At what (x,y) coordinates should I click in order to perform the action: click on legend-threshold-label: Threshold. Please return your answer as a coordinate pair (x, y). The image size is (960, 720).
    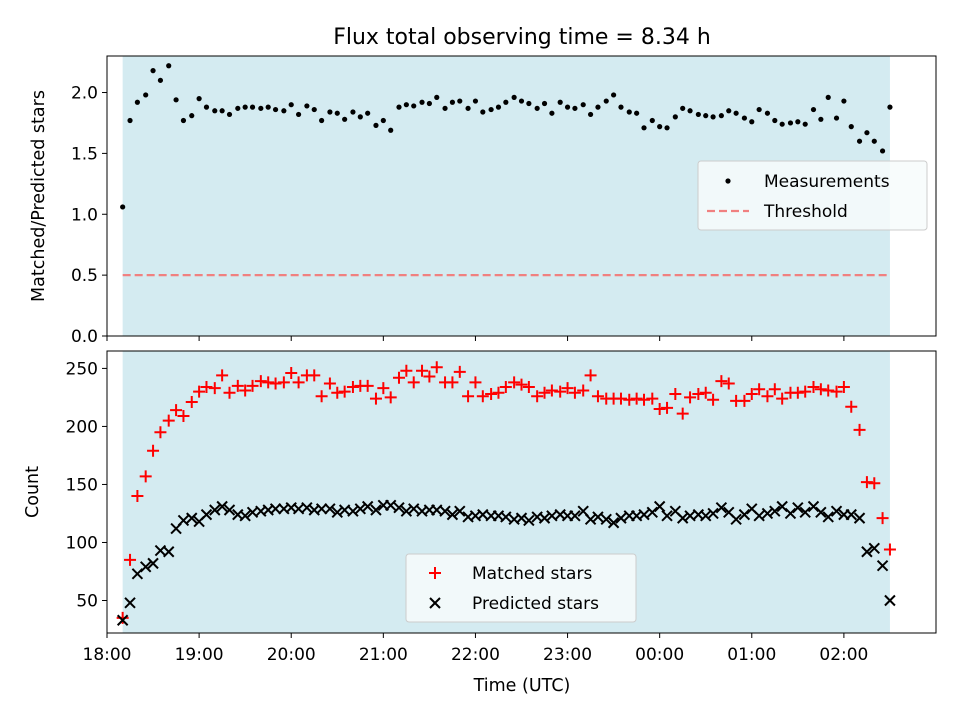
    Looking at the image, I should click on (805, 212).